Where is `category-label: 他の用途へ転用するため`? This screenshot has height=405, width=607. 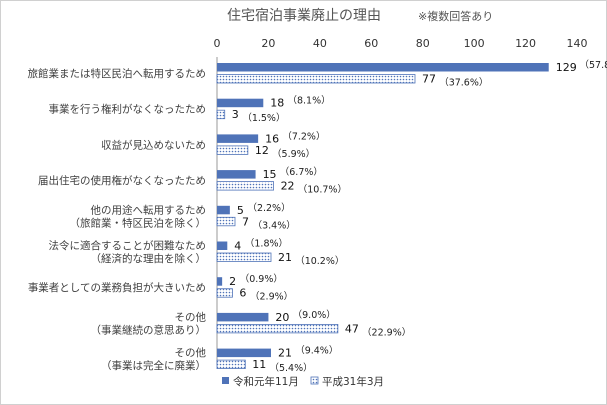 category-label: 他の用途へ転用するため is located at coordinates (149, 209).